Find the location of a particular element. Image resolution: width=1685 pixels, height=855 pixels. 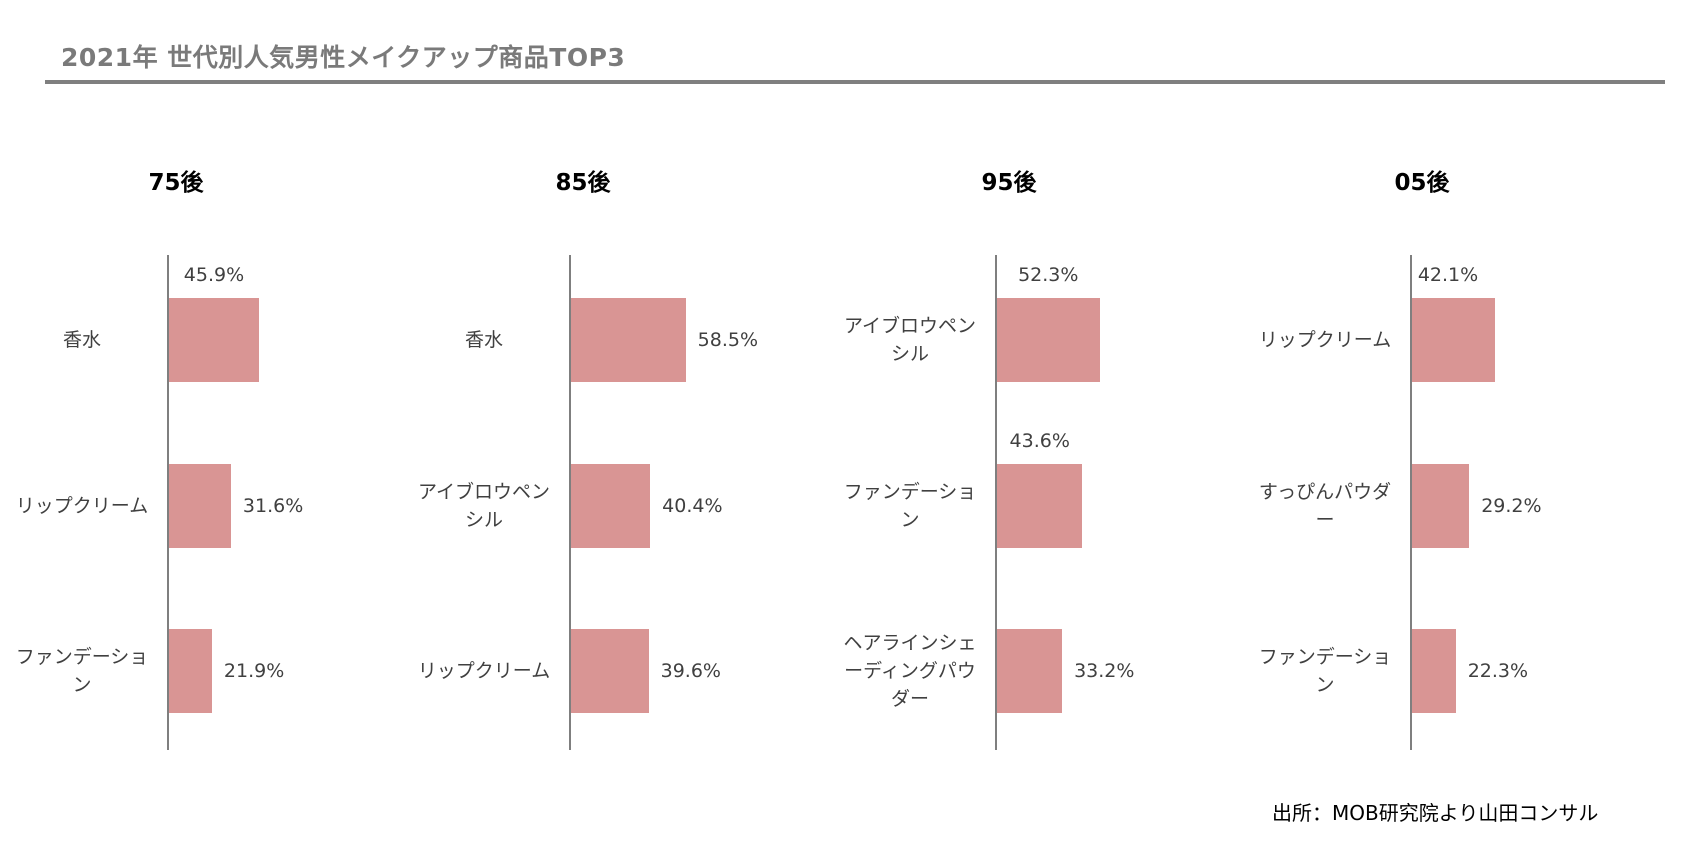

category-label: ヘアラインシェーディングパウダー is located at coordinates (910, 671).